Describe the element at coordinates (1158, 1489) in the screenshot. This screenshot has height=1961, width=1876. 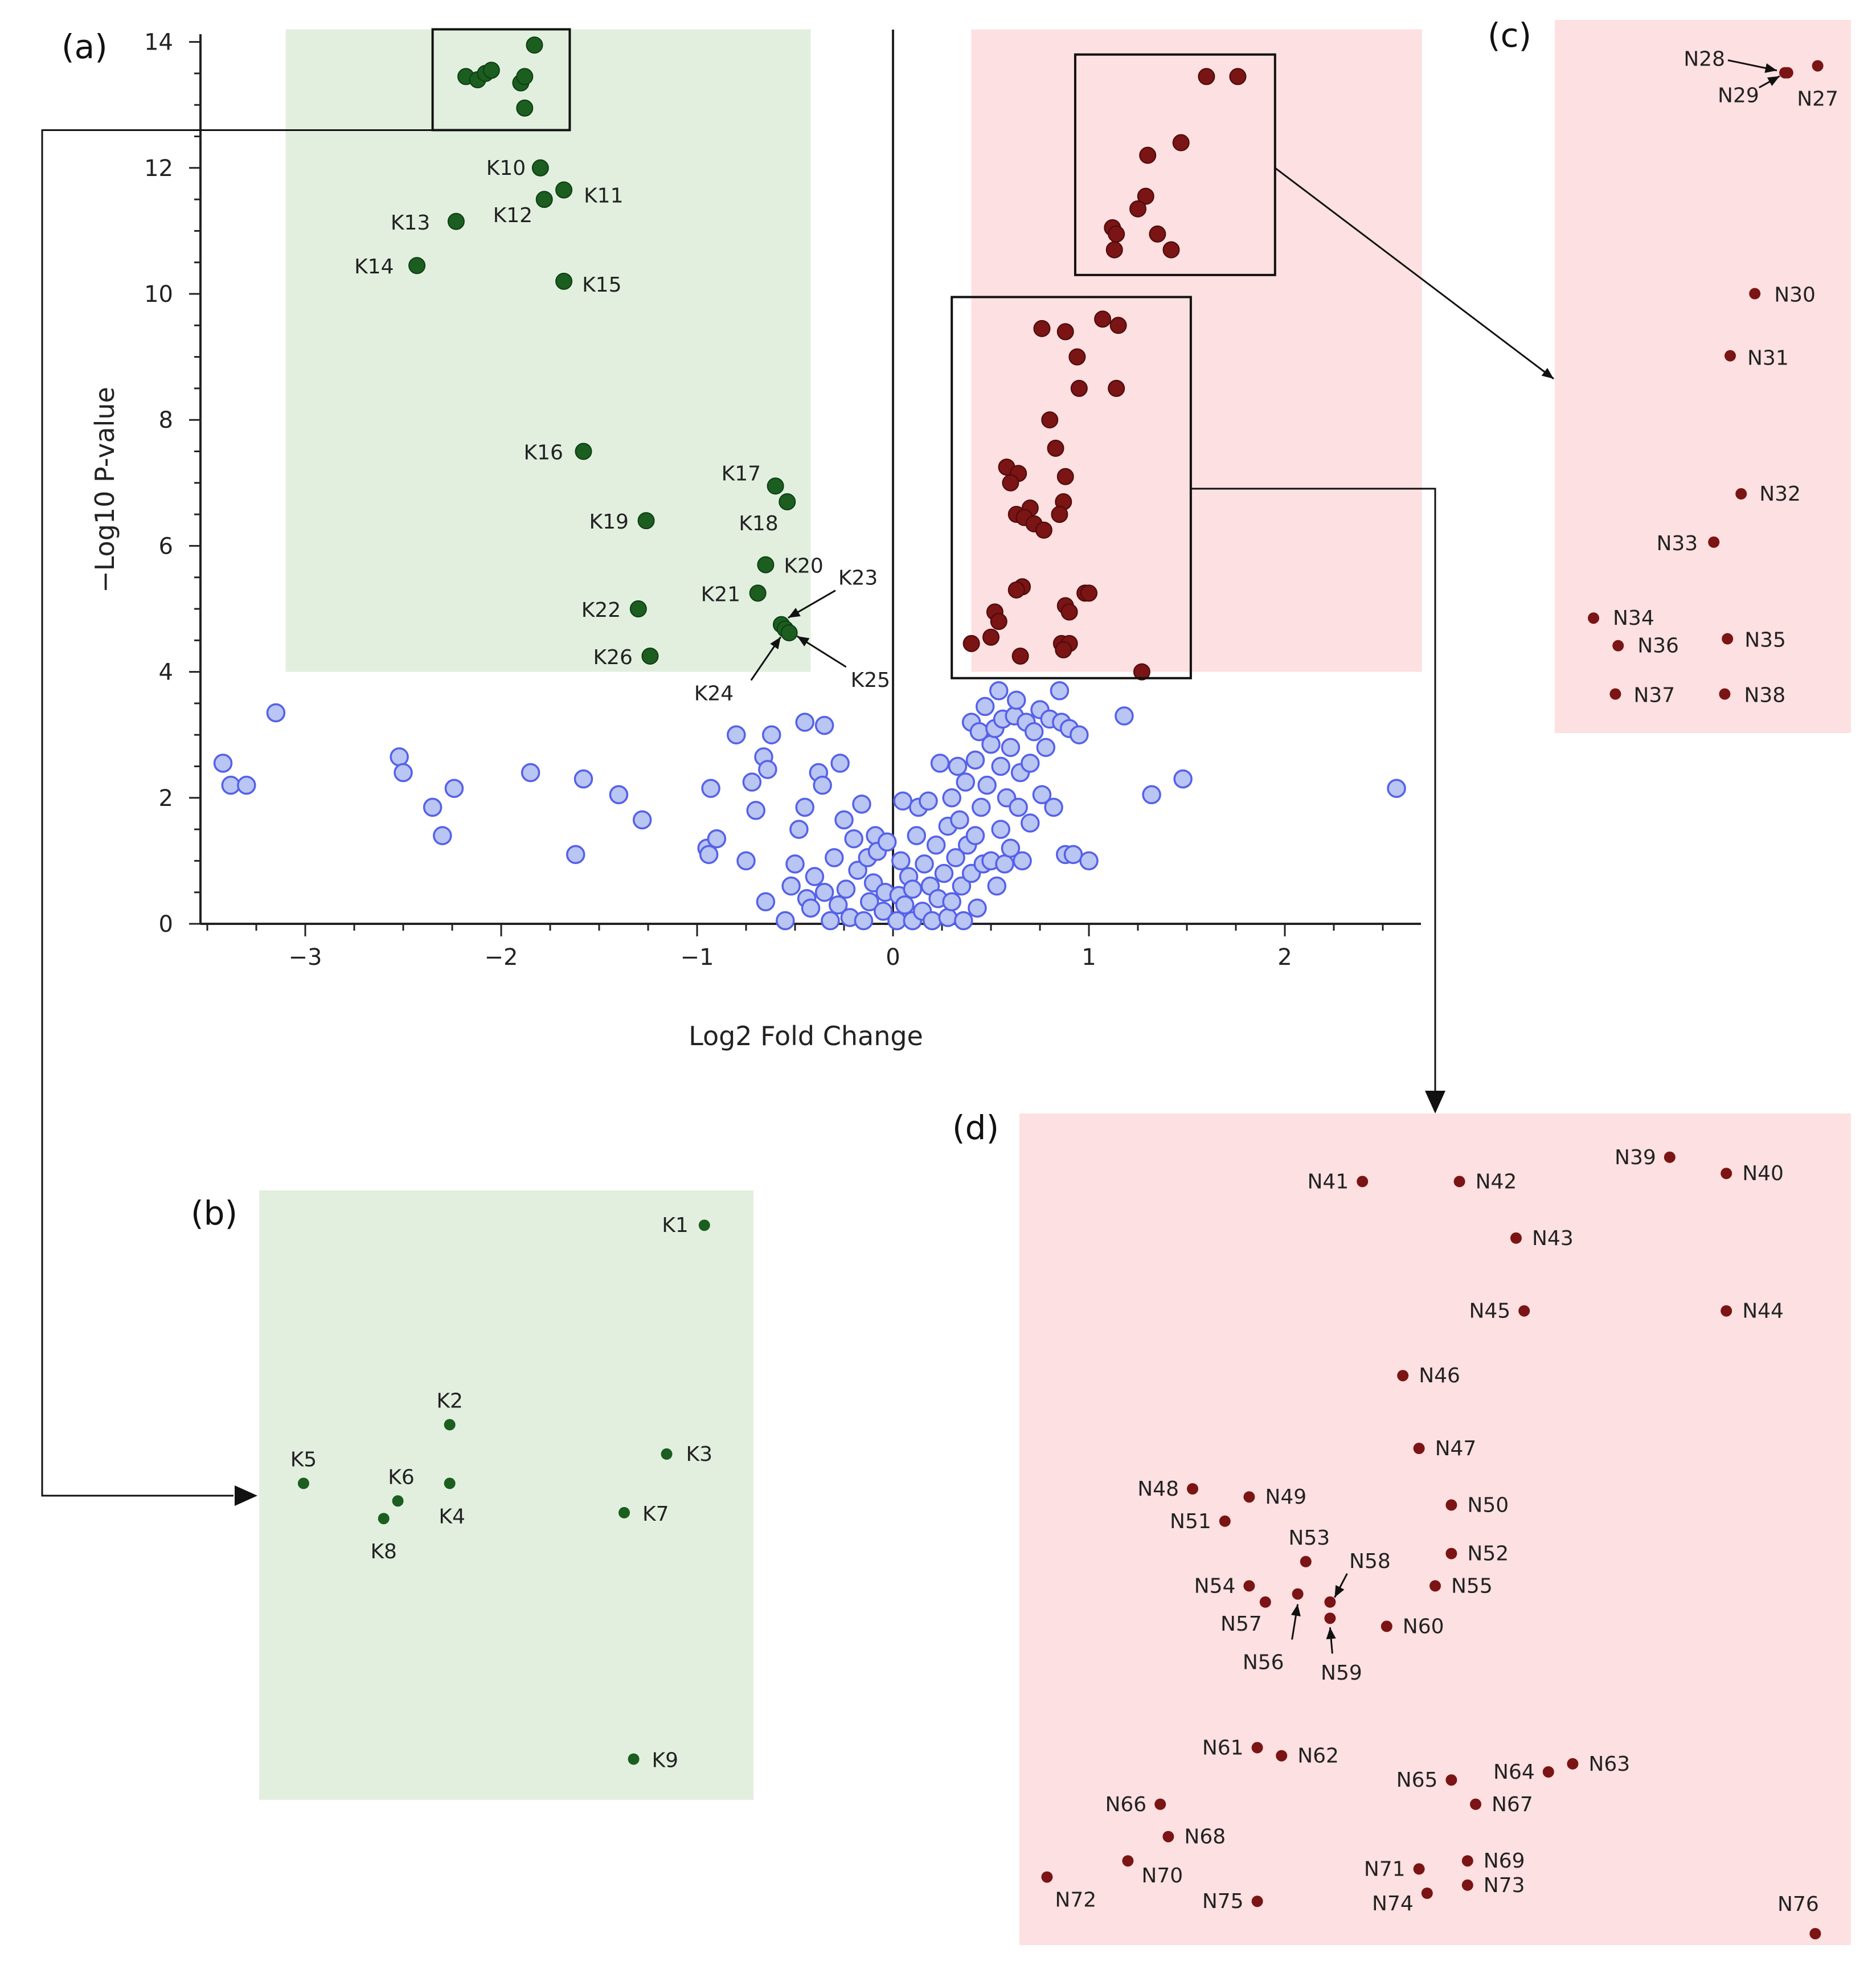
I see `inset-point-label: N48` at that location.